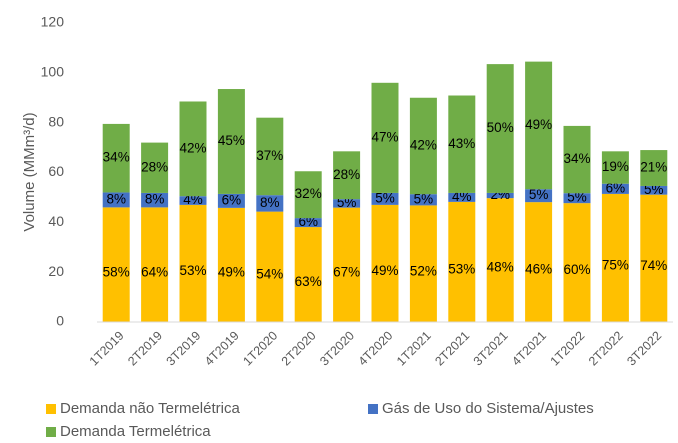 The height and width of the screenshot is (443, 678). Describe the element at coordinates (269, 273) in the screenshot. I see `data-label: 54%` at that location.